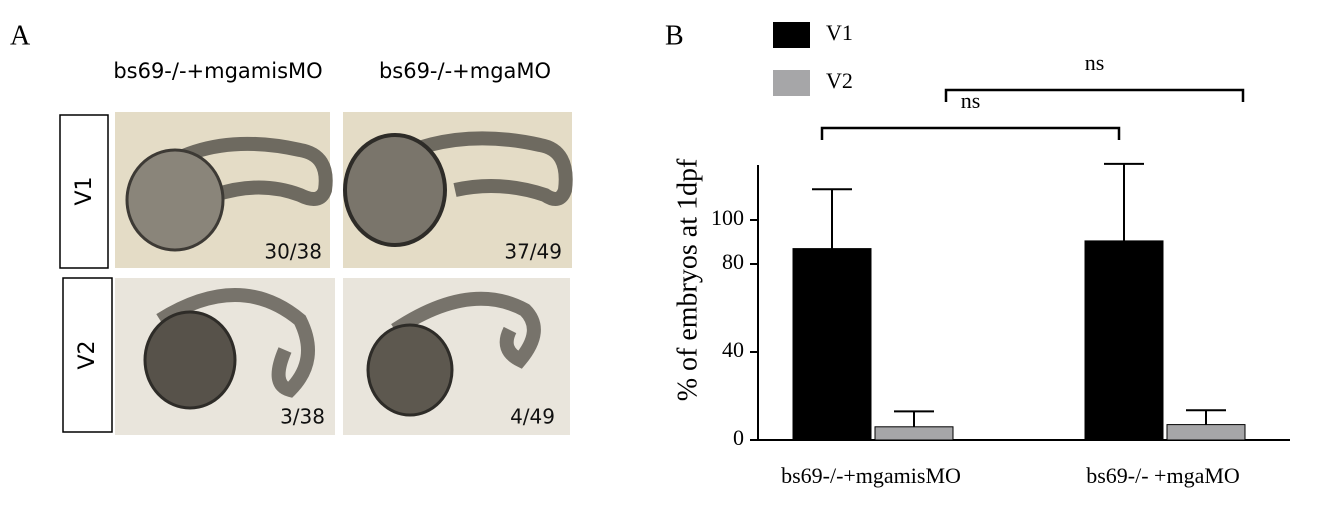 The width and height of the screenshot is (1323, 515). Describe the element at coordinates (674, 35) in the screenshot. I see `panel-label: B` at that location.